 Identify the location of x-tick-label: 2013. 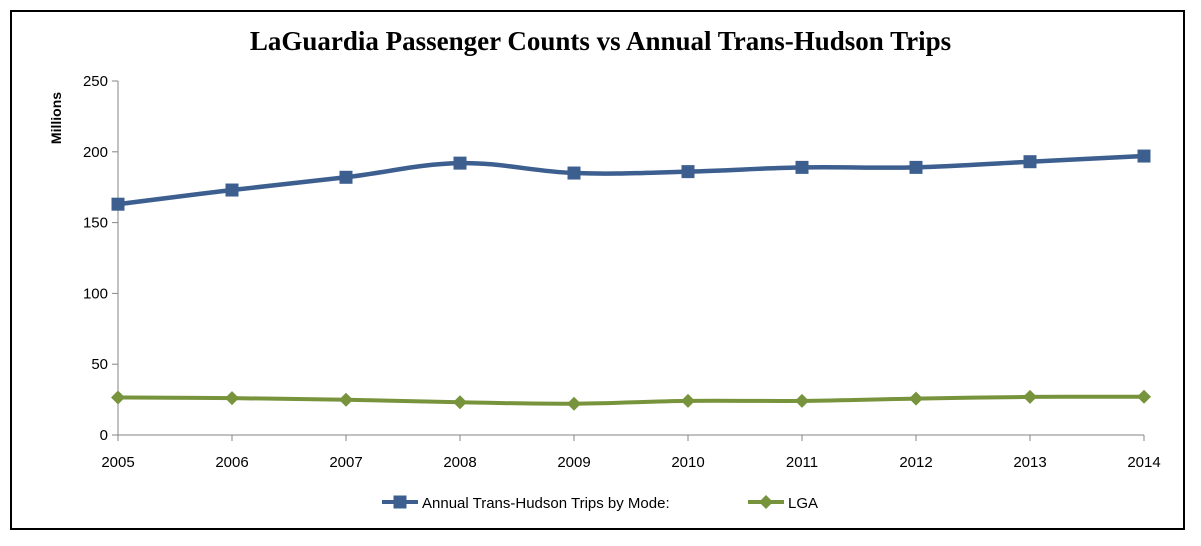
(1029, 462).